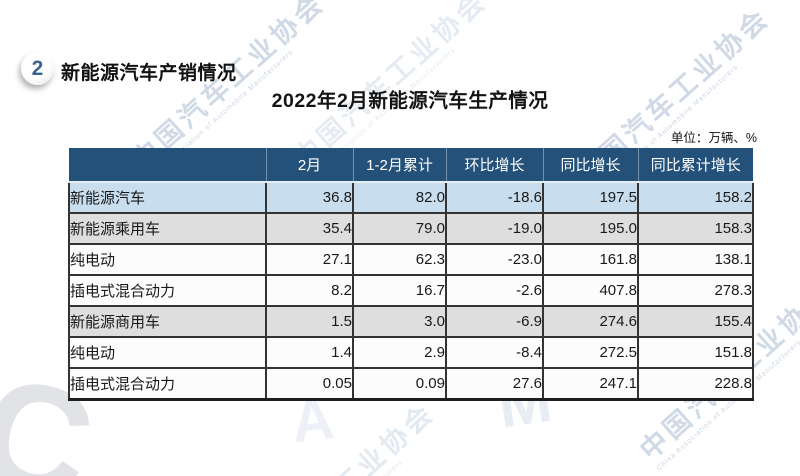 This screenshot has height=476, width=800. I want to click on column-header-cumulative: 1-2月累计, so click(400, 165).